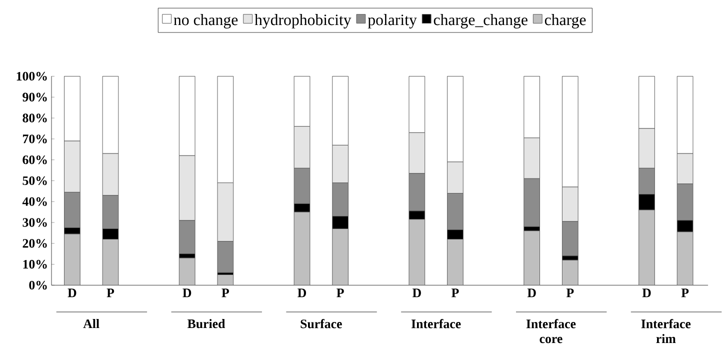 The height and width of the screenshot is (359, 722). What do you see at coordinates (207, 323) in the screenshot?
I see `text: Buried` at bounding box center [207, 323].